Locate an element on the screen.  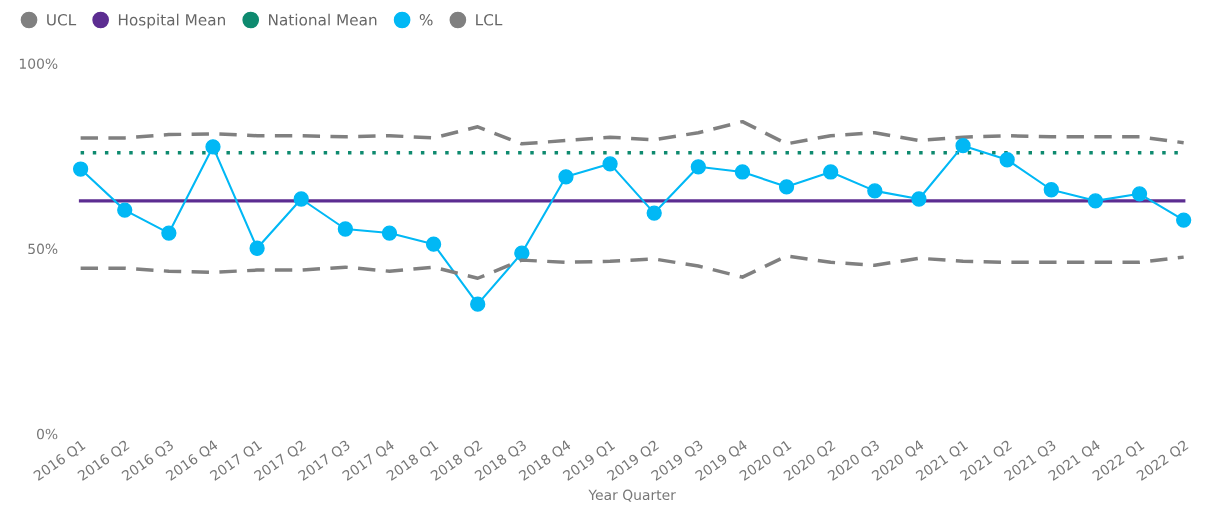
y-tick-label: 50% is located at coordinates (43, 249).